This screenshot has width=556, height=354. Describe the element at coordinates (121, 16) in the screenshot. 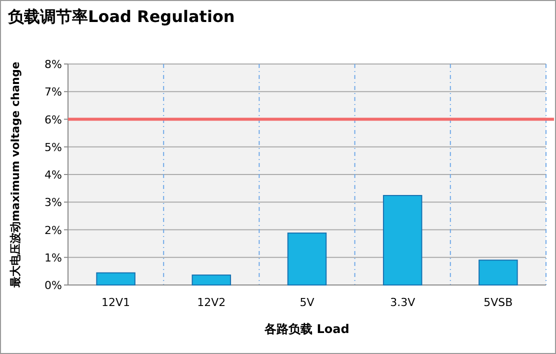

I see `chart-title: 负载调节率Load Regulation` at that location.